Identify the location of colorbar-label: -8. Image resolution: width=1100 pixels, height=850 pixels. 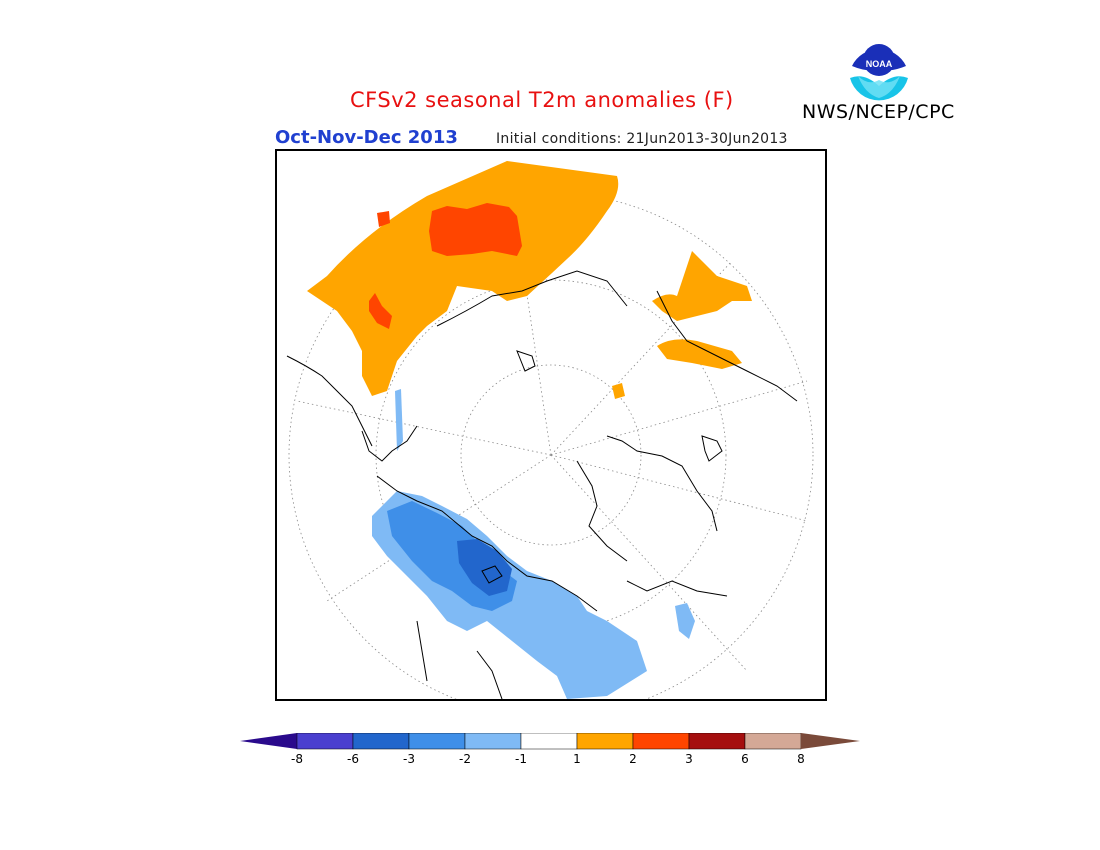
(297, 759).